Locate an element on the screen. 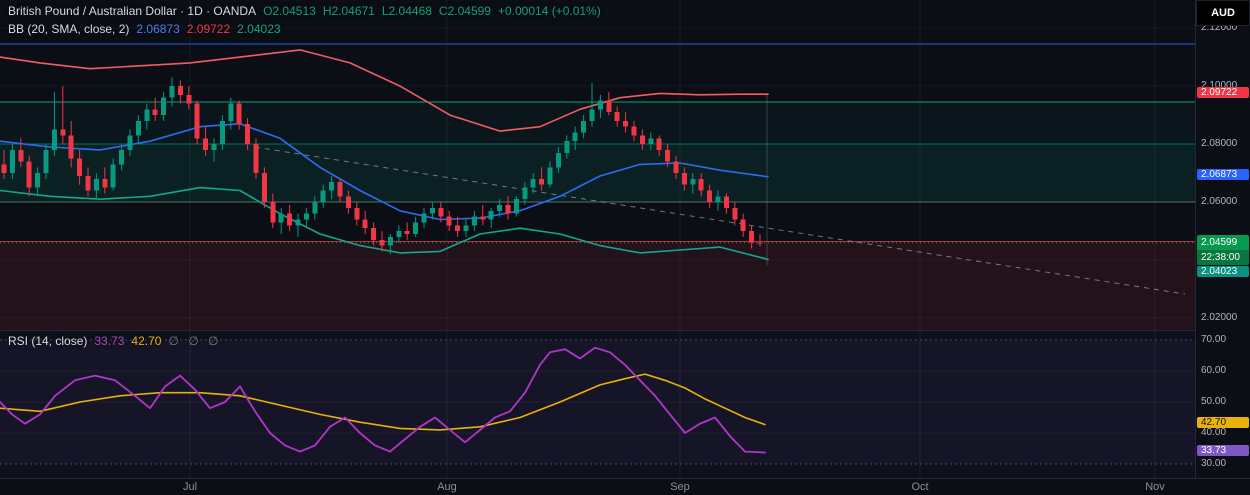 The width and height of the screenshot is (1250, 495). current-price-value: 2.04599 is located at coordinates (1219, 243).